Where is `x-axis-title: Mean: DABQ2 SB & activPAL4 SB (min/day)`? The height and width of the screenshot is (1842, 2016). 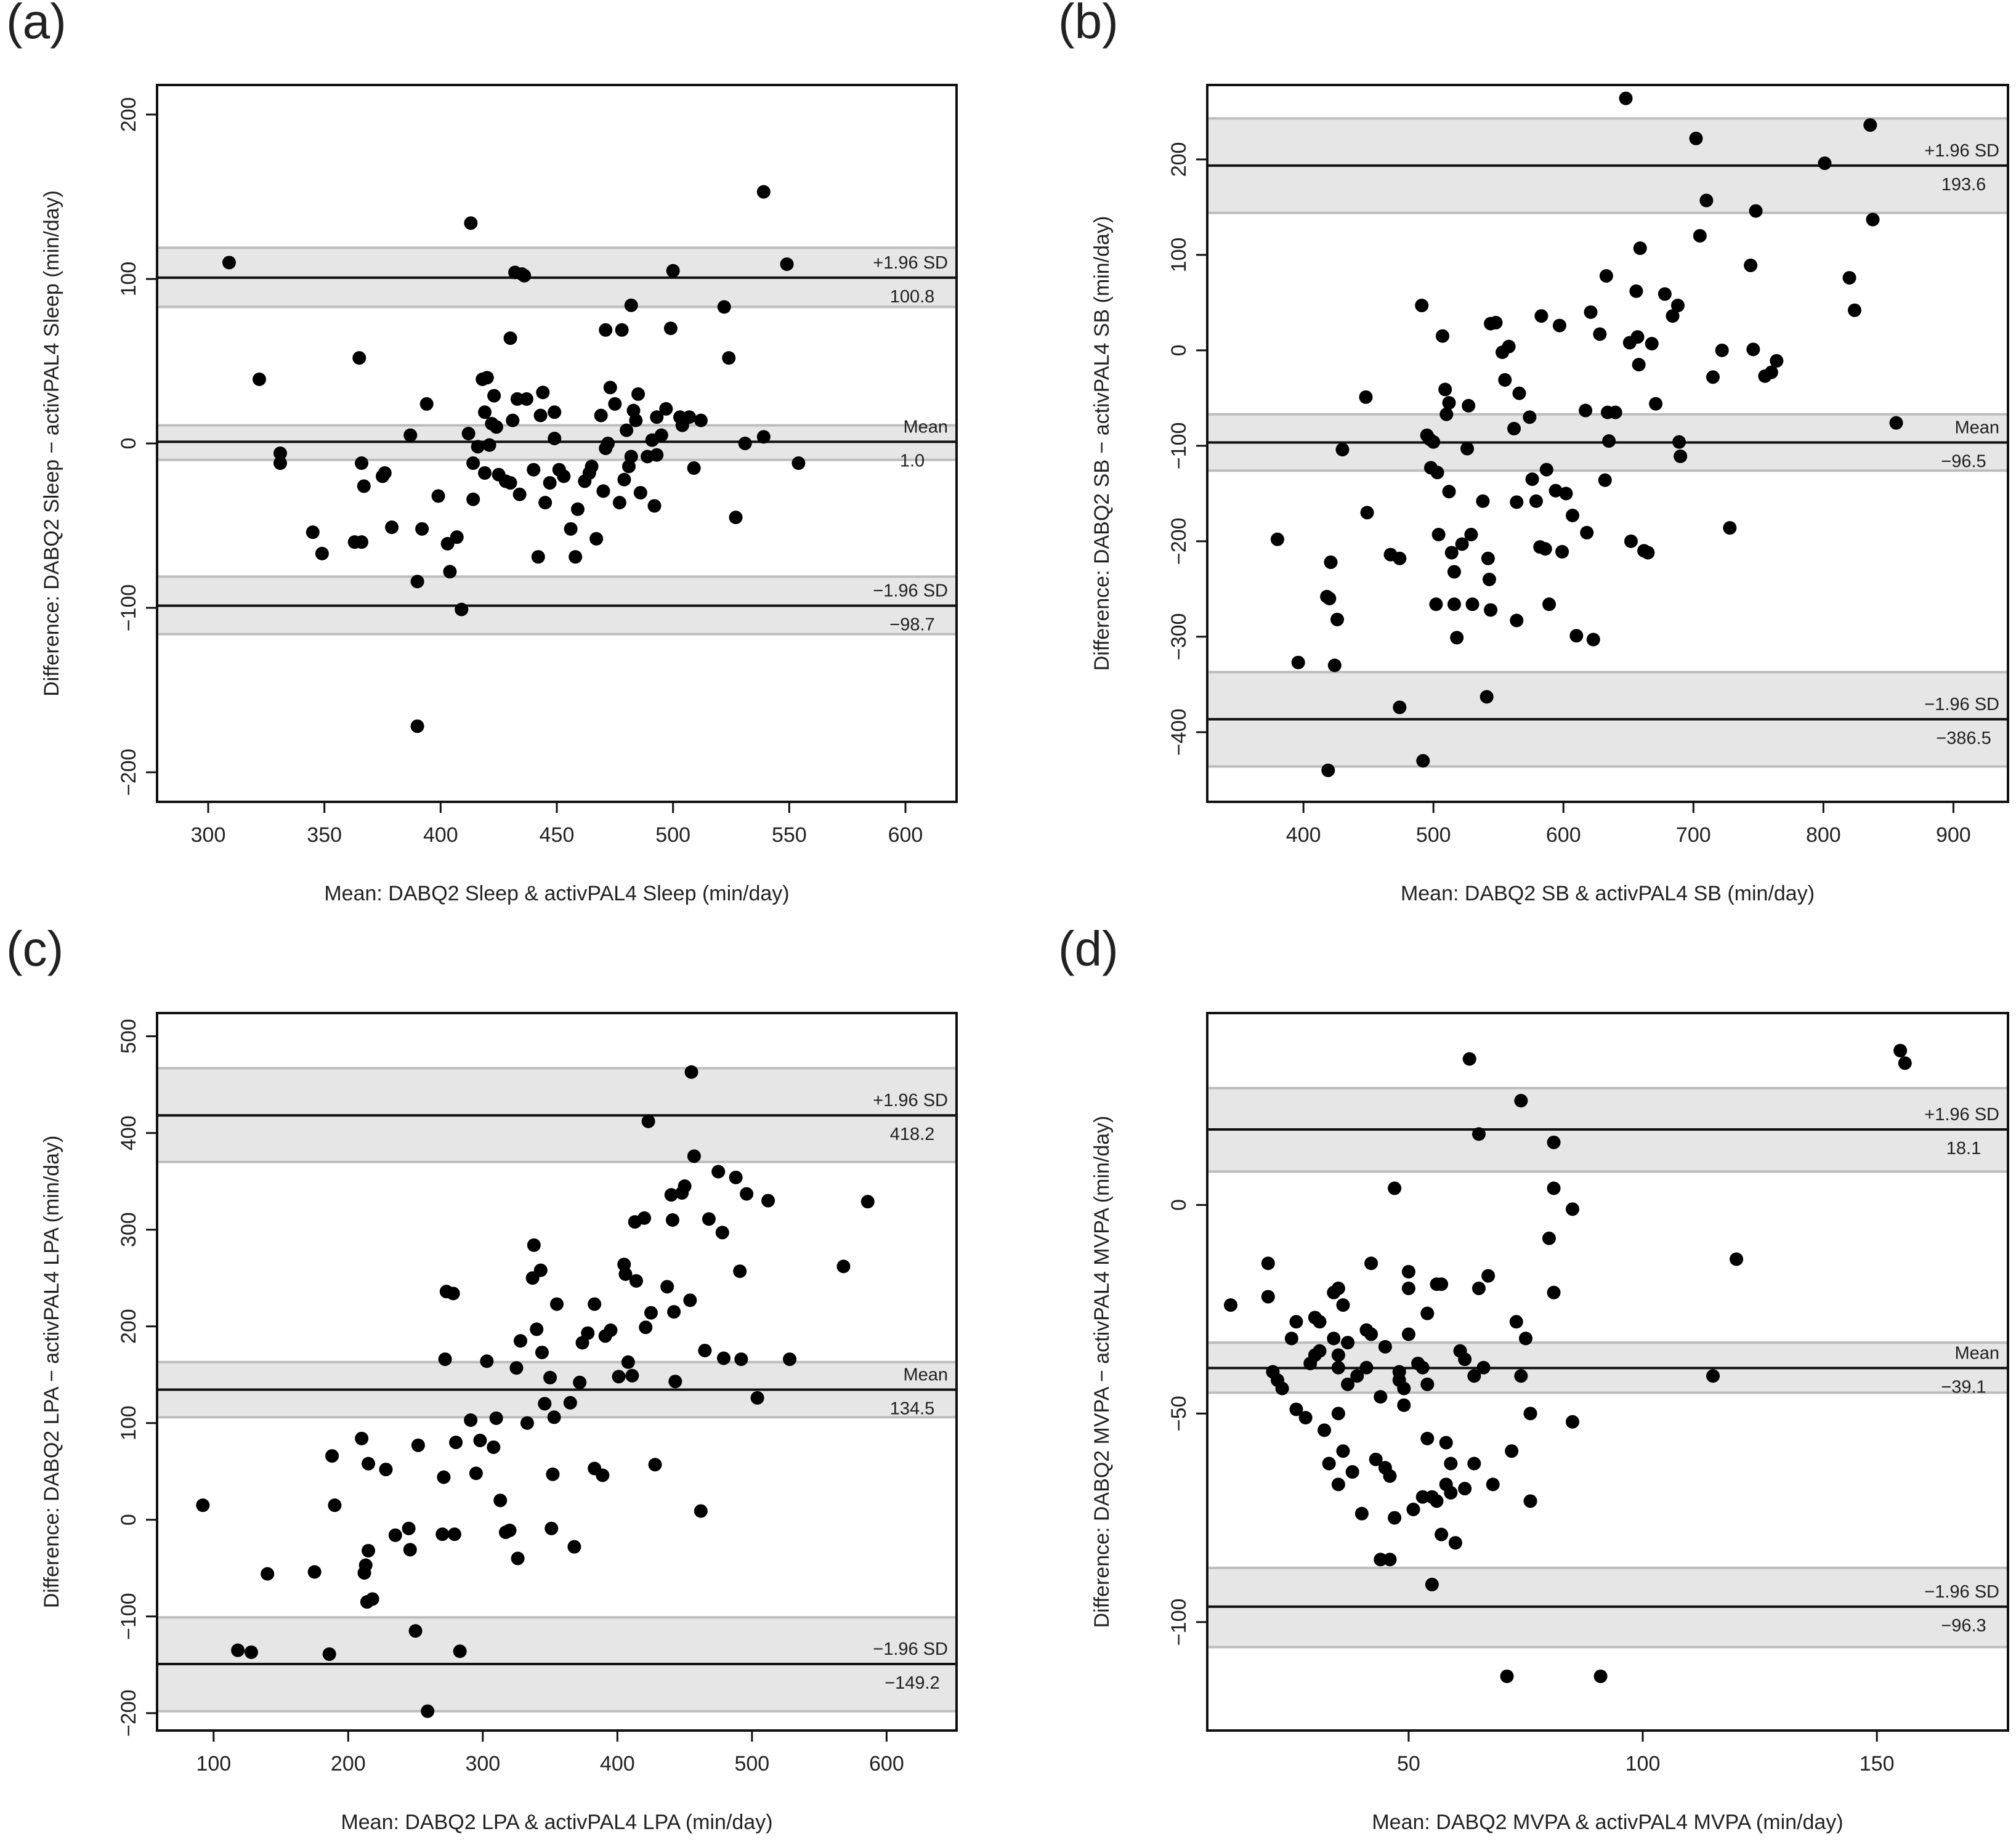 x-axis-title: Mean: DABQ2 SB & activPAL4 SB (min/day) is located at coordinates (1608, 893).